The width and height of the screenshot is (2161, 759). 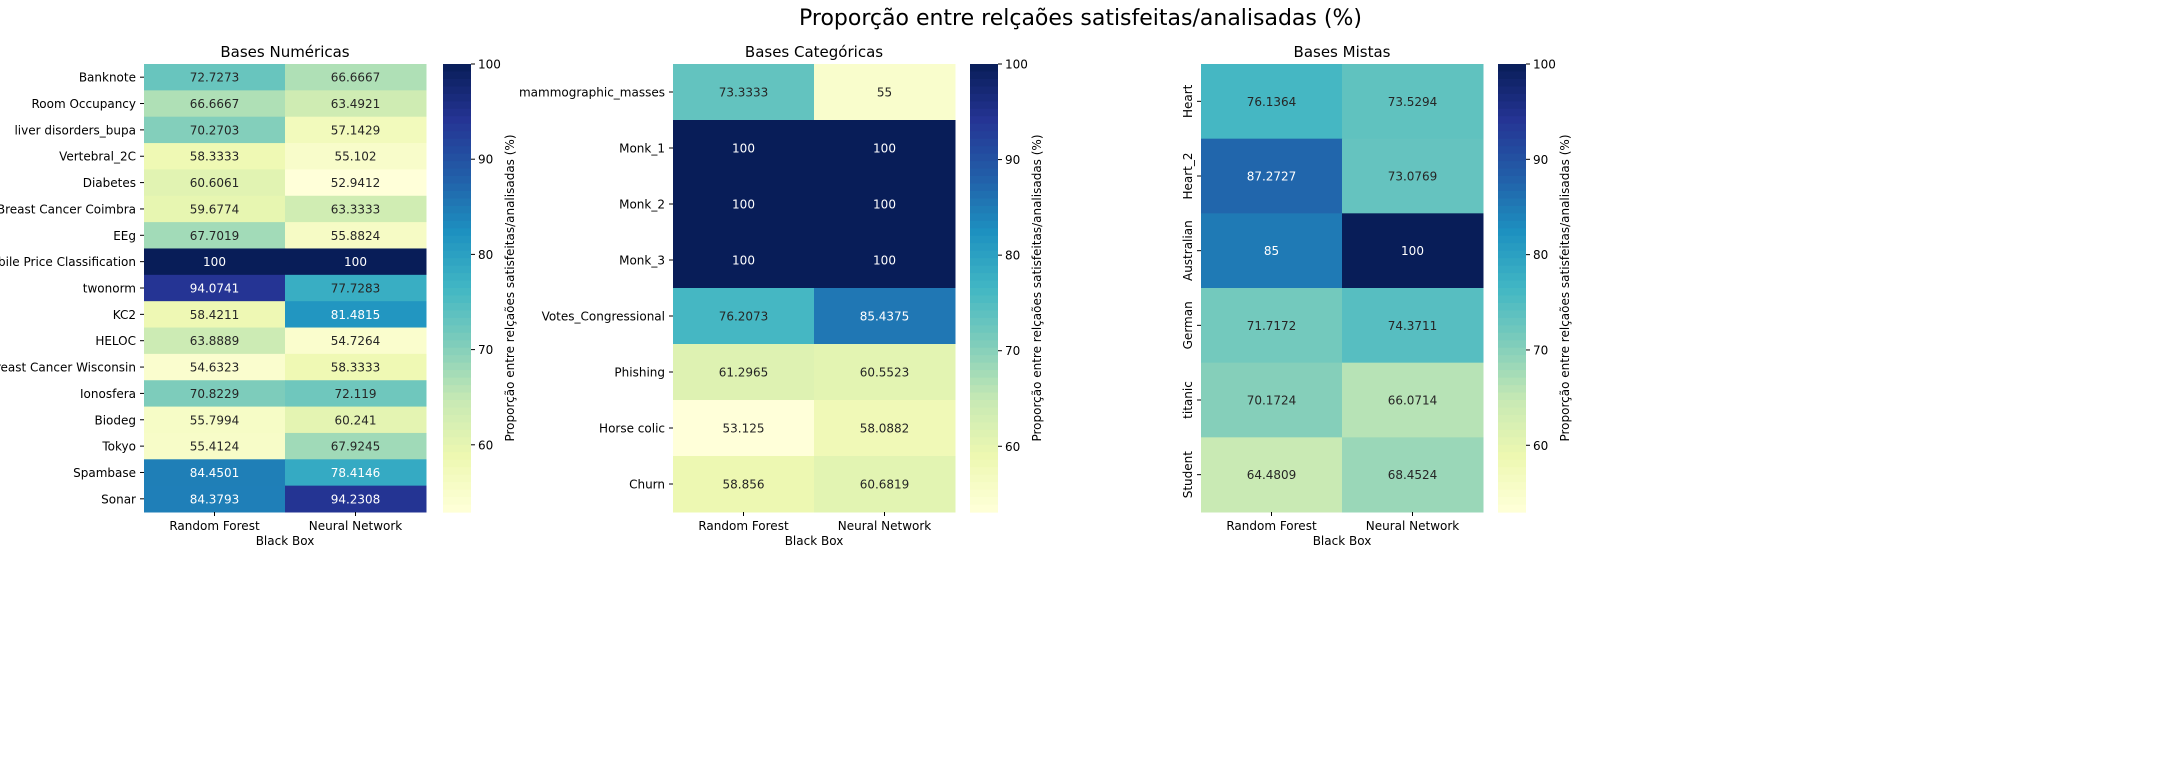 What do you see at coordinates (97, 157) in the screenshot?
I see `y-tick-label: Vertebral_2C` at bounding box center [97, 157].